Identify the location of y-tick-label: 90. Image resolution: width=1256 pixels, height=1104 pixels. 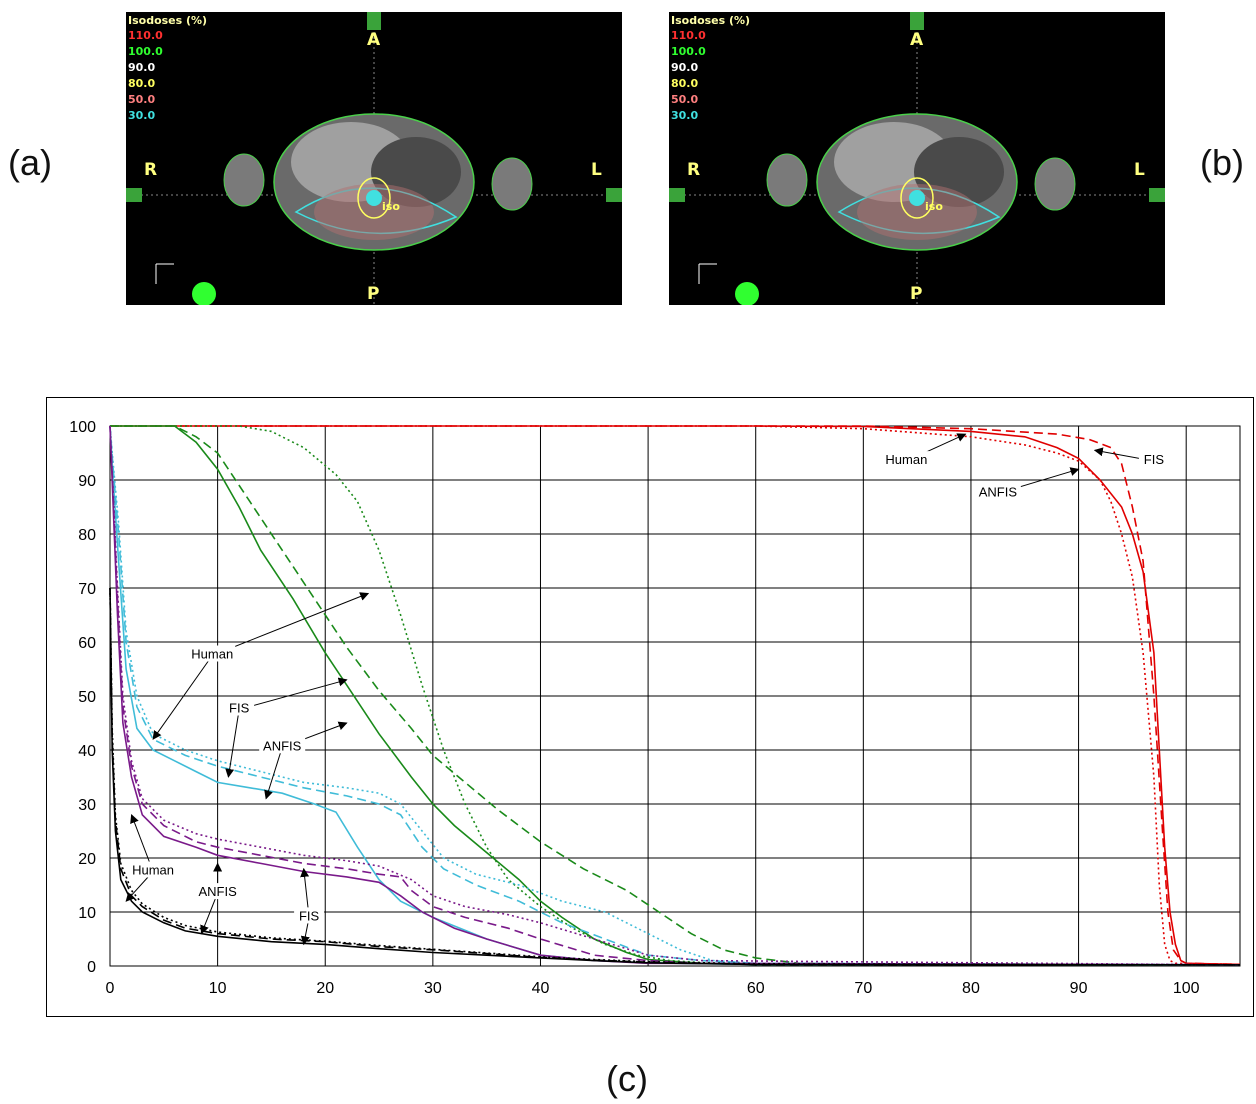
(87, 481).